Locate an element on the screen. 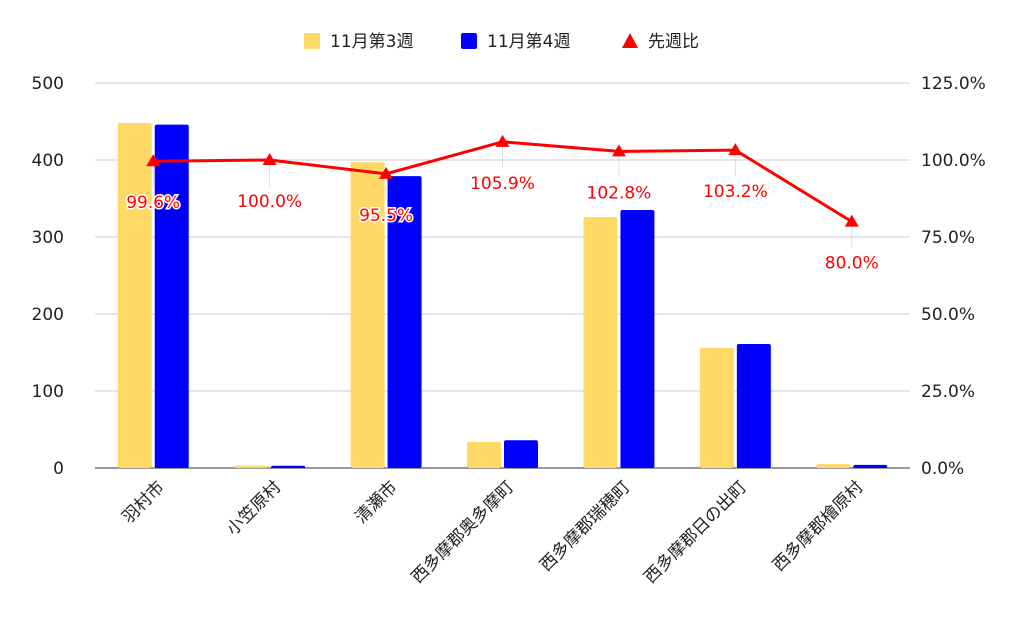 This screenshot has width=1024, height=637. x-tick-label: 羽村市 is located at coordinates (144, 502).